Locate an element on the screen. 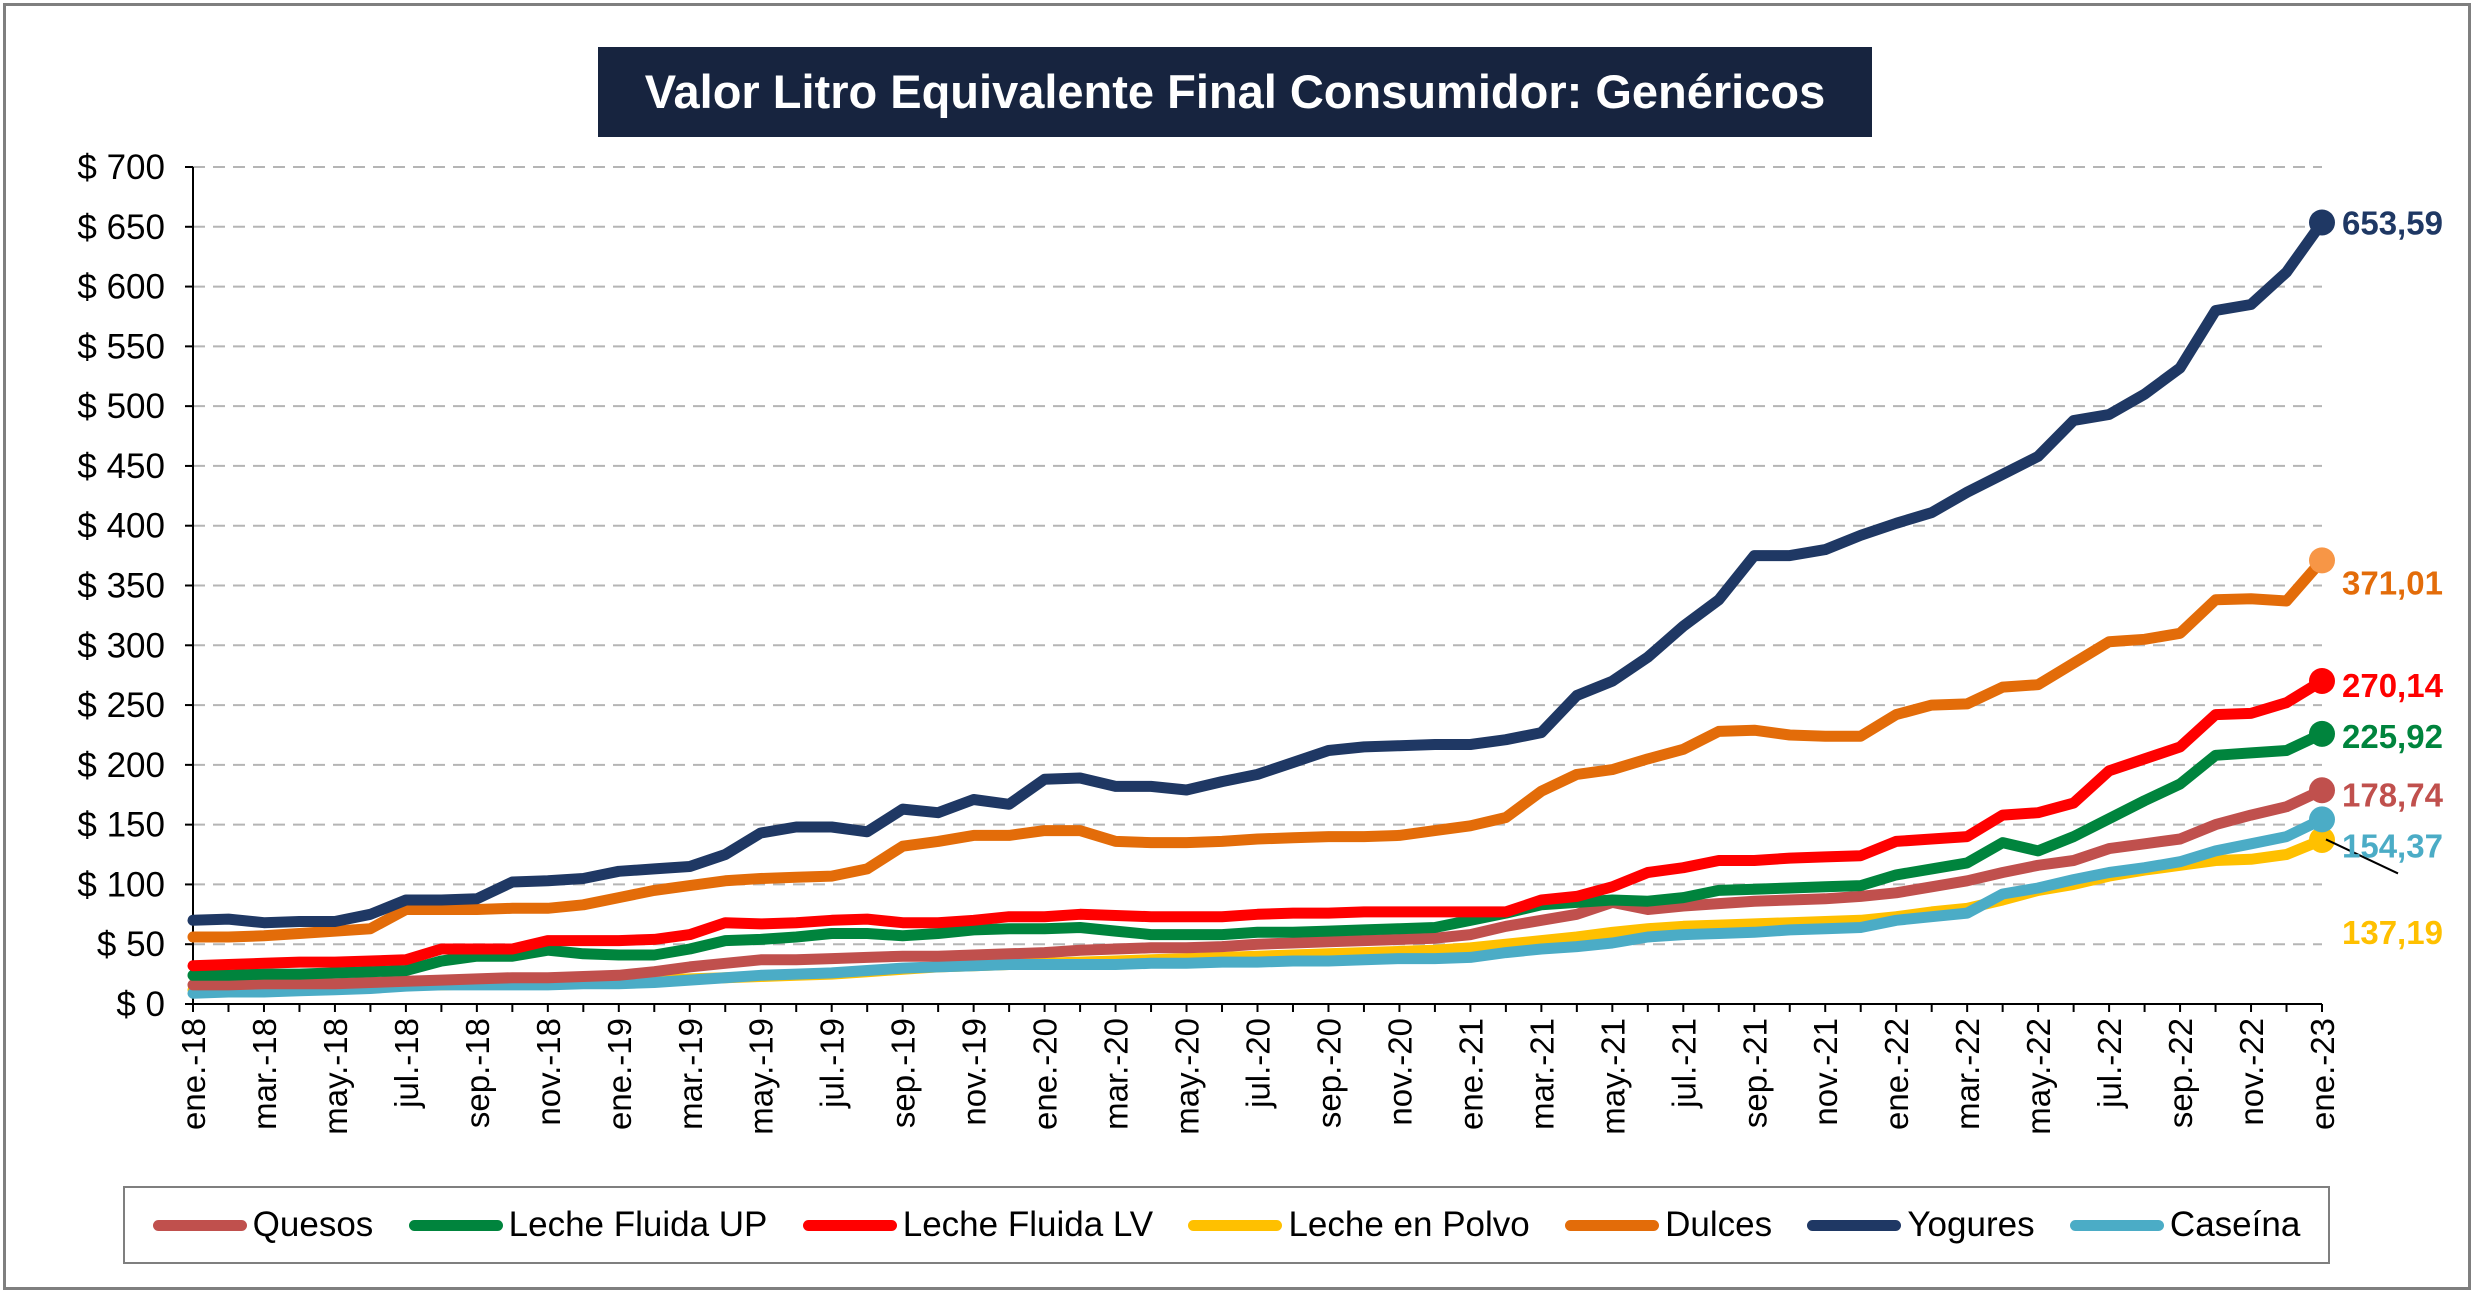 This screenshot has width=2472, height=1291. x-tick-label: sep.-20 is located at coordinates (1328, 1073).